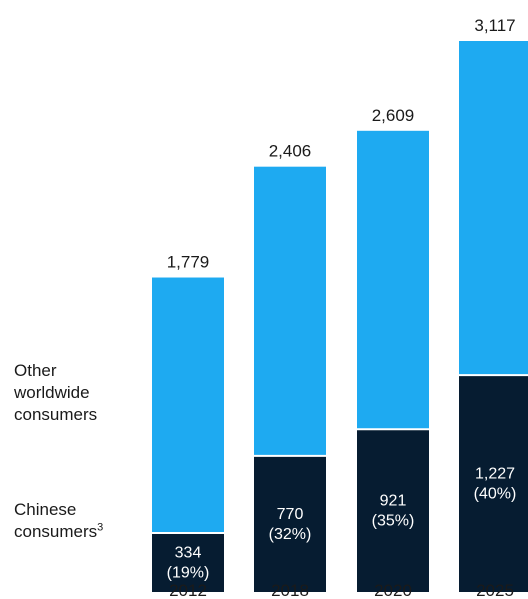 The height and width of the screenshot is (599, 528). Describe the element at coordinates (393, 590) in the screenshot. I see `x-axis-label-2020: 2020` at that location.